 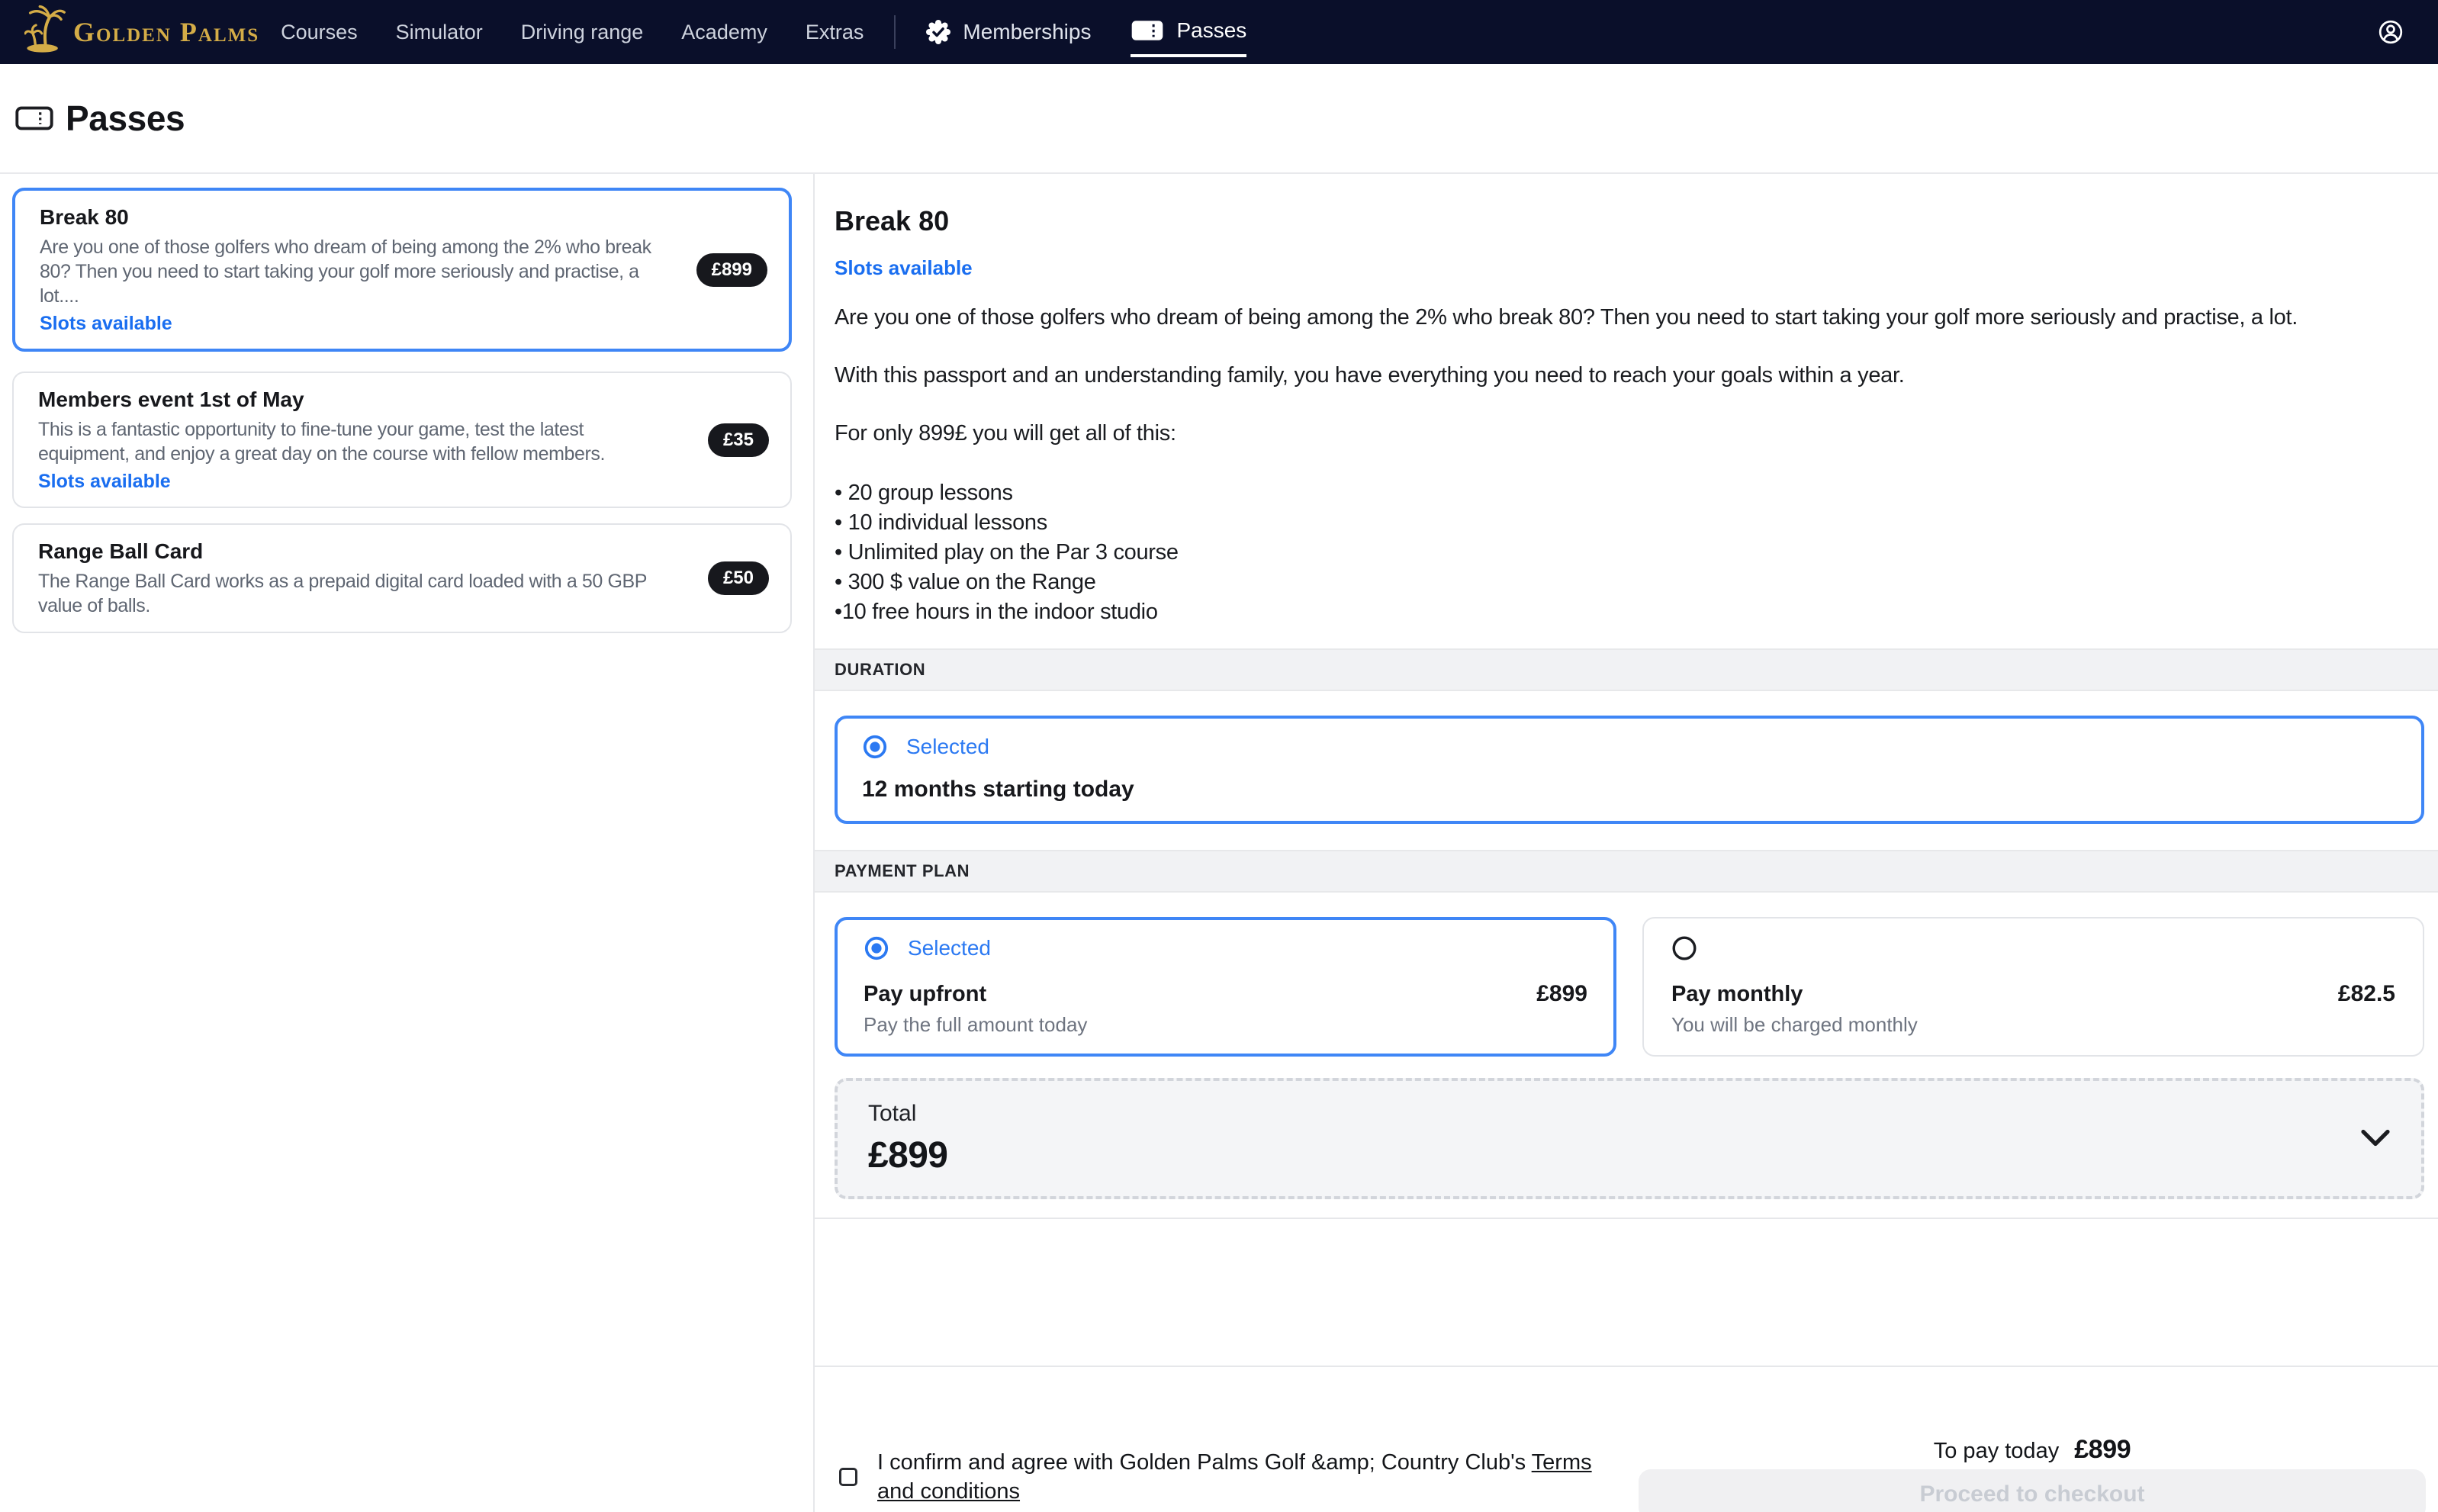 What do you see at coordinates (2032, 1491) in the screenshot?
I see `proceed-to-checkout-button: Proceed to checkout` at bounding box center [2032, 1491].